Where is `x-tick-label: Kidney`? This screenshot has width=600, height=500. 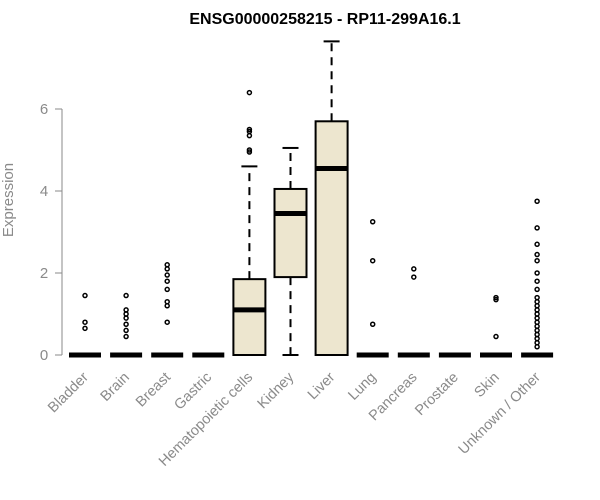 x-tick-label: Kidney is located at coordinates (276, 390).